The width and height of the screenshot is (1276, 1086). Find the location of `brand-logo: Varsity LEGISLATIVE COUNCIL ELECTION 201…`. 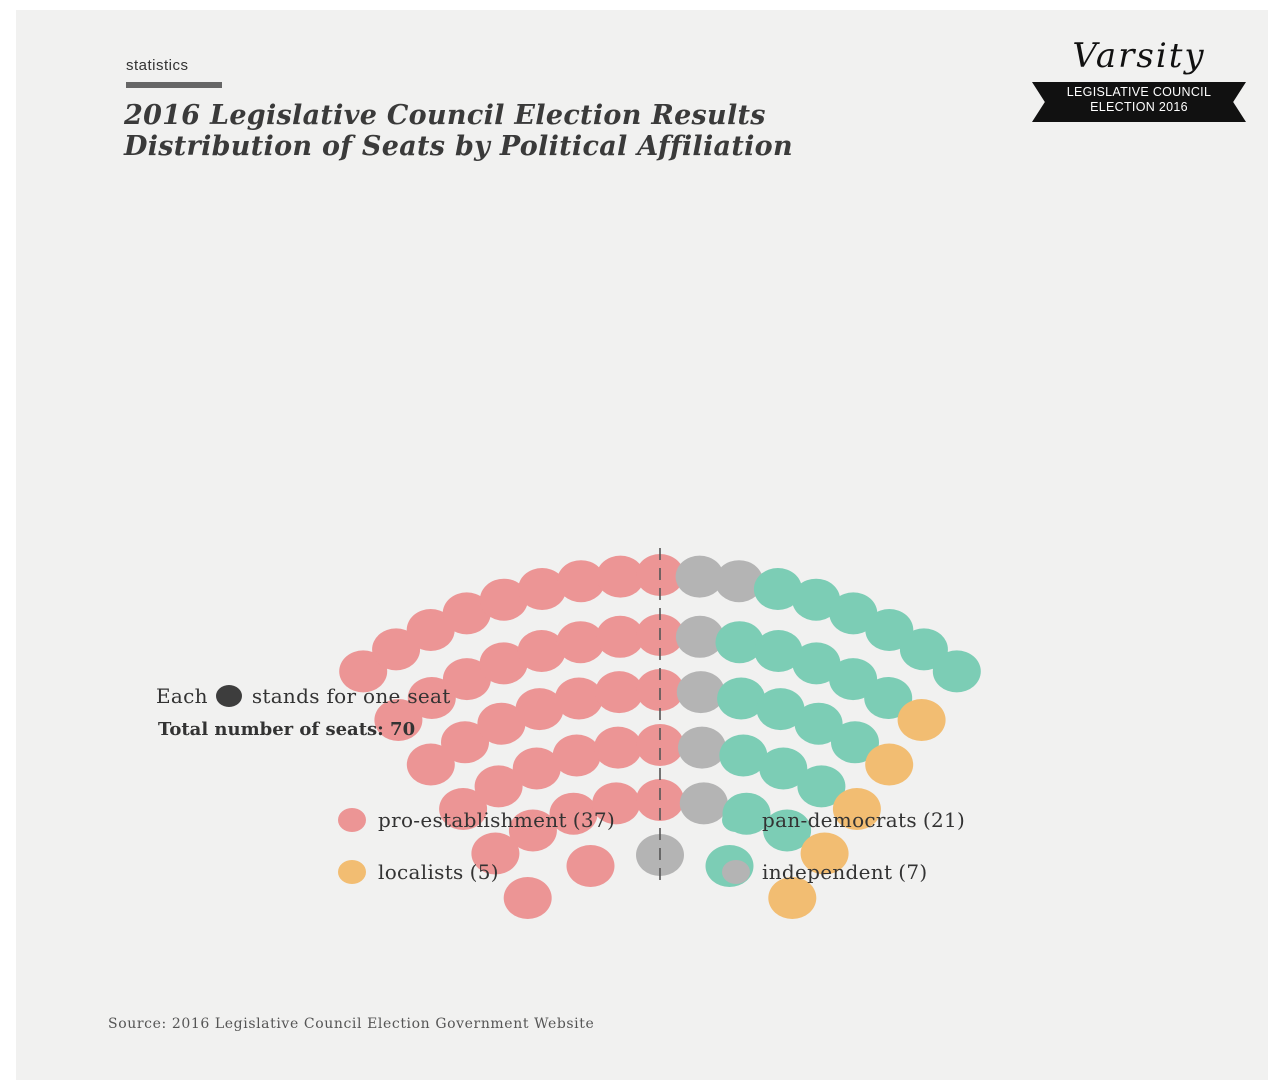

brand-logo: Varsity LEGISLATIVE COUNCIL ELECTION 201… is located at coordinates (1139, 79).